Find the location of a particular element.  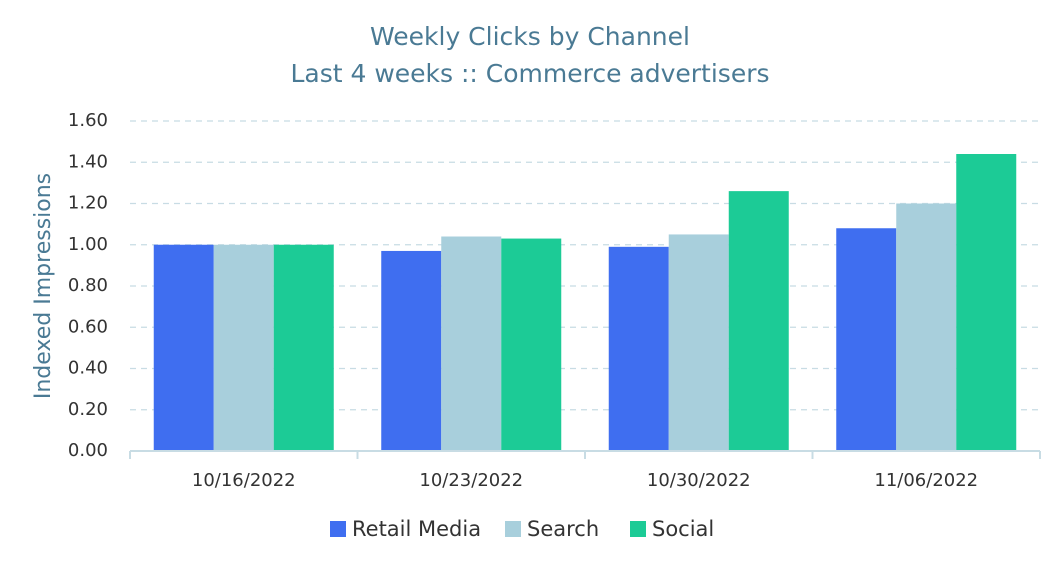

y-tick-label: 1.40 is located at coordinates (88, 161).